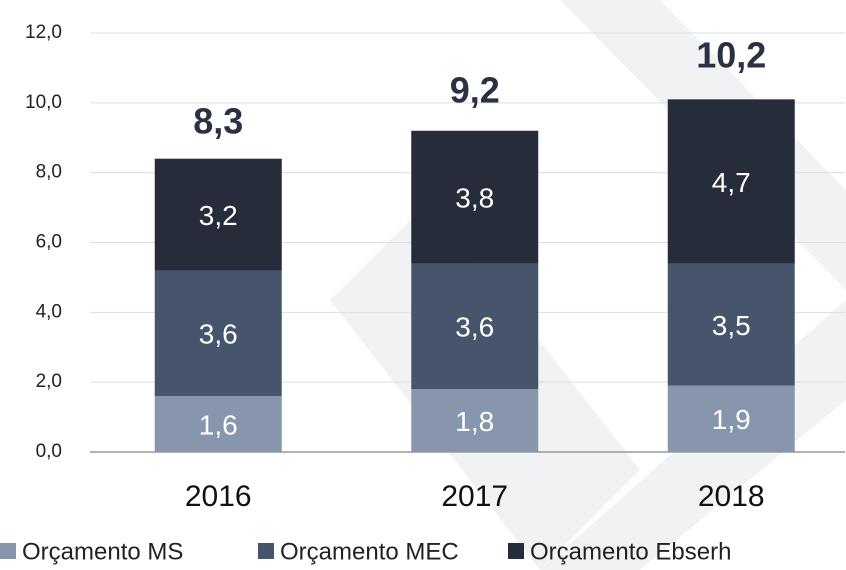 This screenshot has width=846, height=570. I want to click on data-label: 1,9, so click(731, 419).